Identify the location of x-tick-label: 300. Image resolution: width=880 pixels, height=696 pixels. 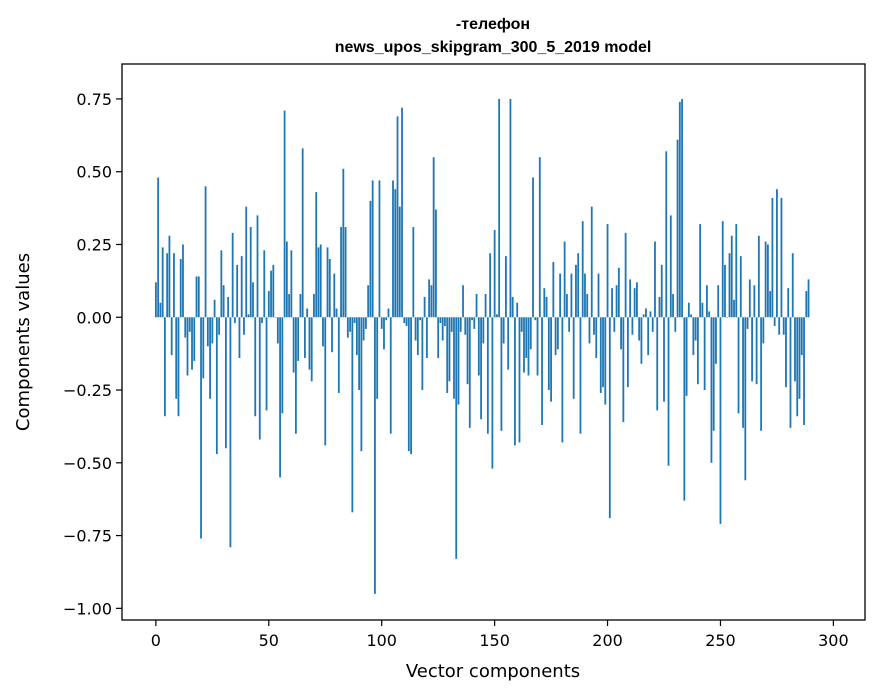
(833, 640).